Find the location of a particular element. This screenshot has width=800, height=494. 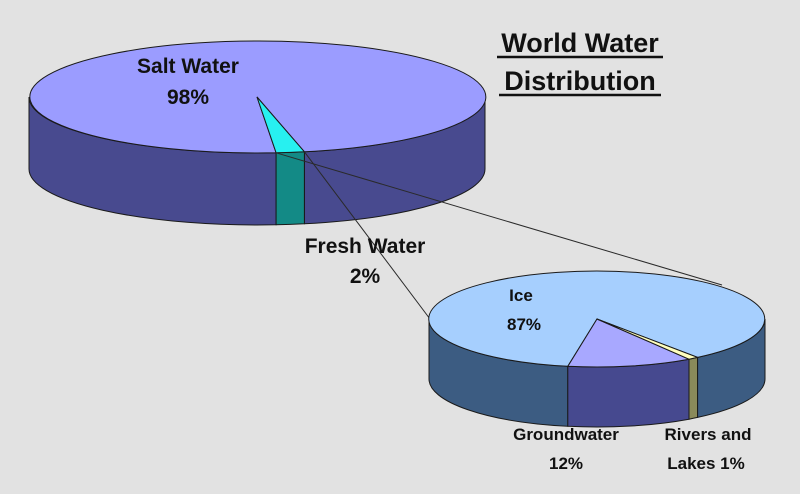

pie-detail is located at coordinates (597, 349).